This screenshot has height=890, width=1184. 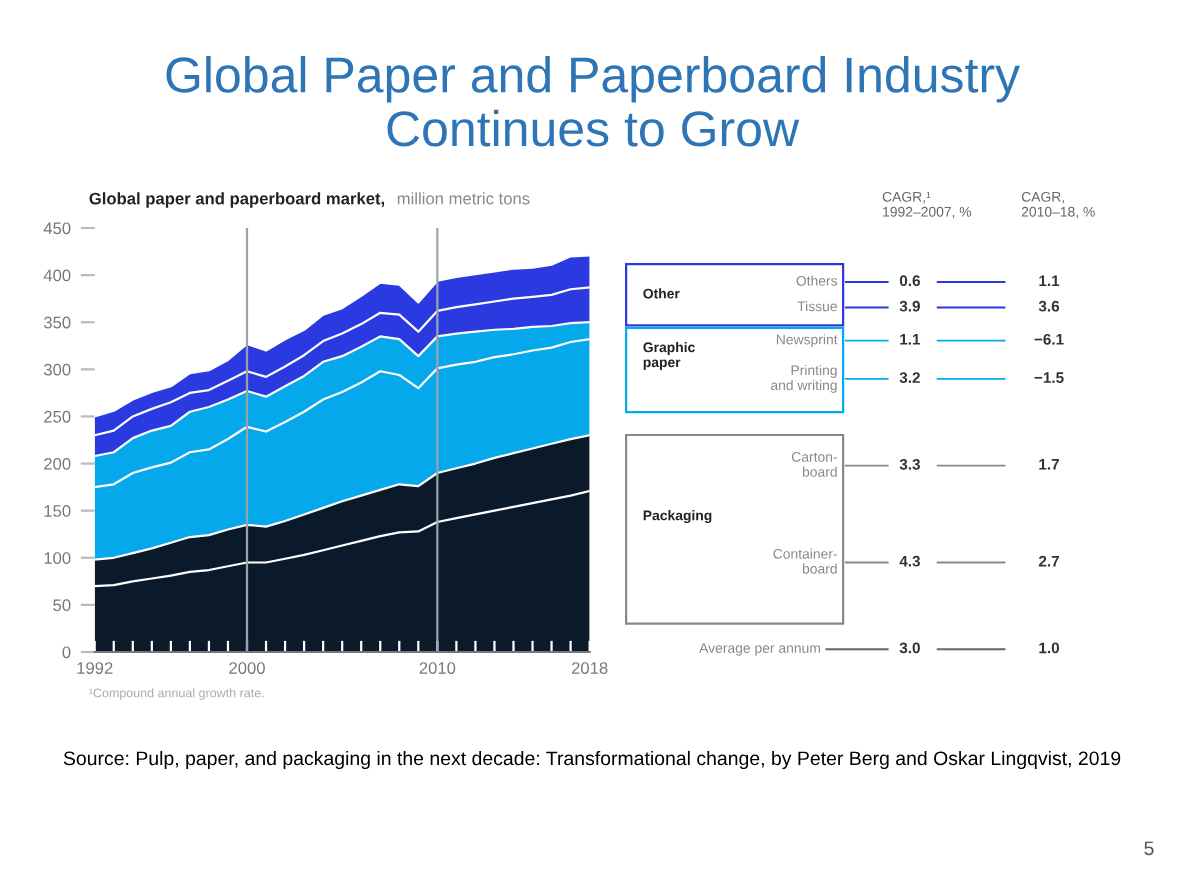 What do you see at coordinates (437, 668) in the screenshot?
I see `x-tick-label: 2010` at bounding box center [437, 668].